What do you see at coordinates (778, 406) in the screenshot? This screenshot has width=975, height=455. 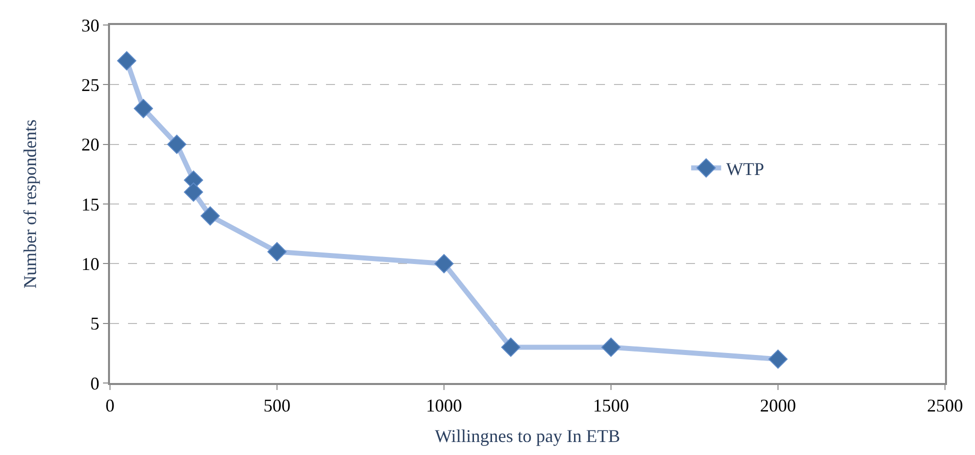 I see `x-tick-label: 2000` at bounding box center [778, 406].